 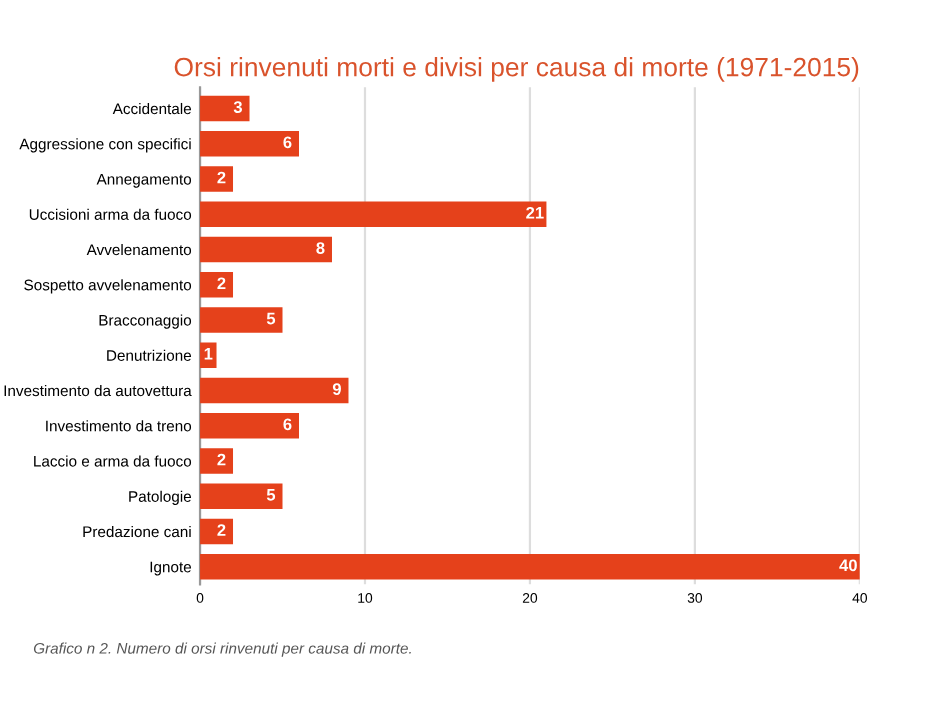 I want to click on chart-title: Orsi rinvenuti morti e divisi per causa di morte (1971-2015), so click(x=516, y=69).